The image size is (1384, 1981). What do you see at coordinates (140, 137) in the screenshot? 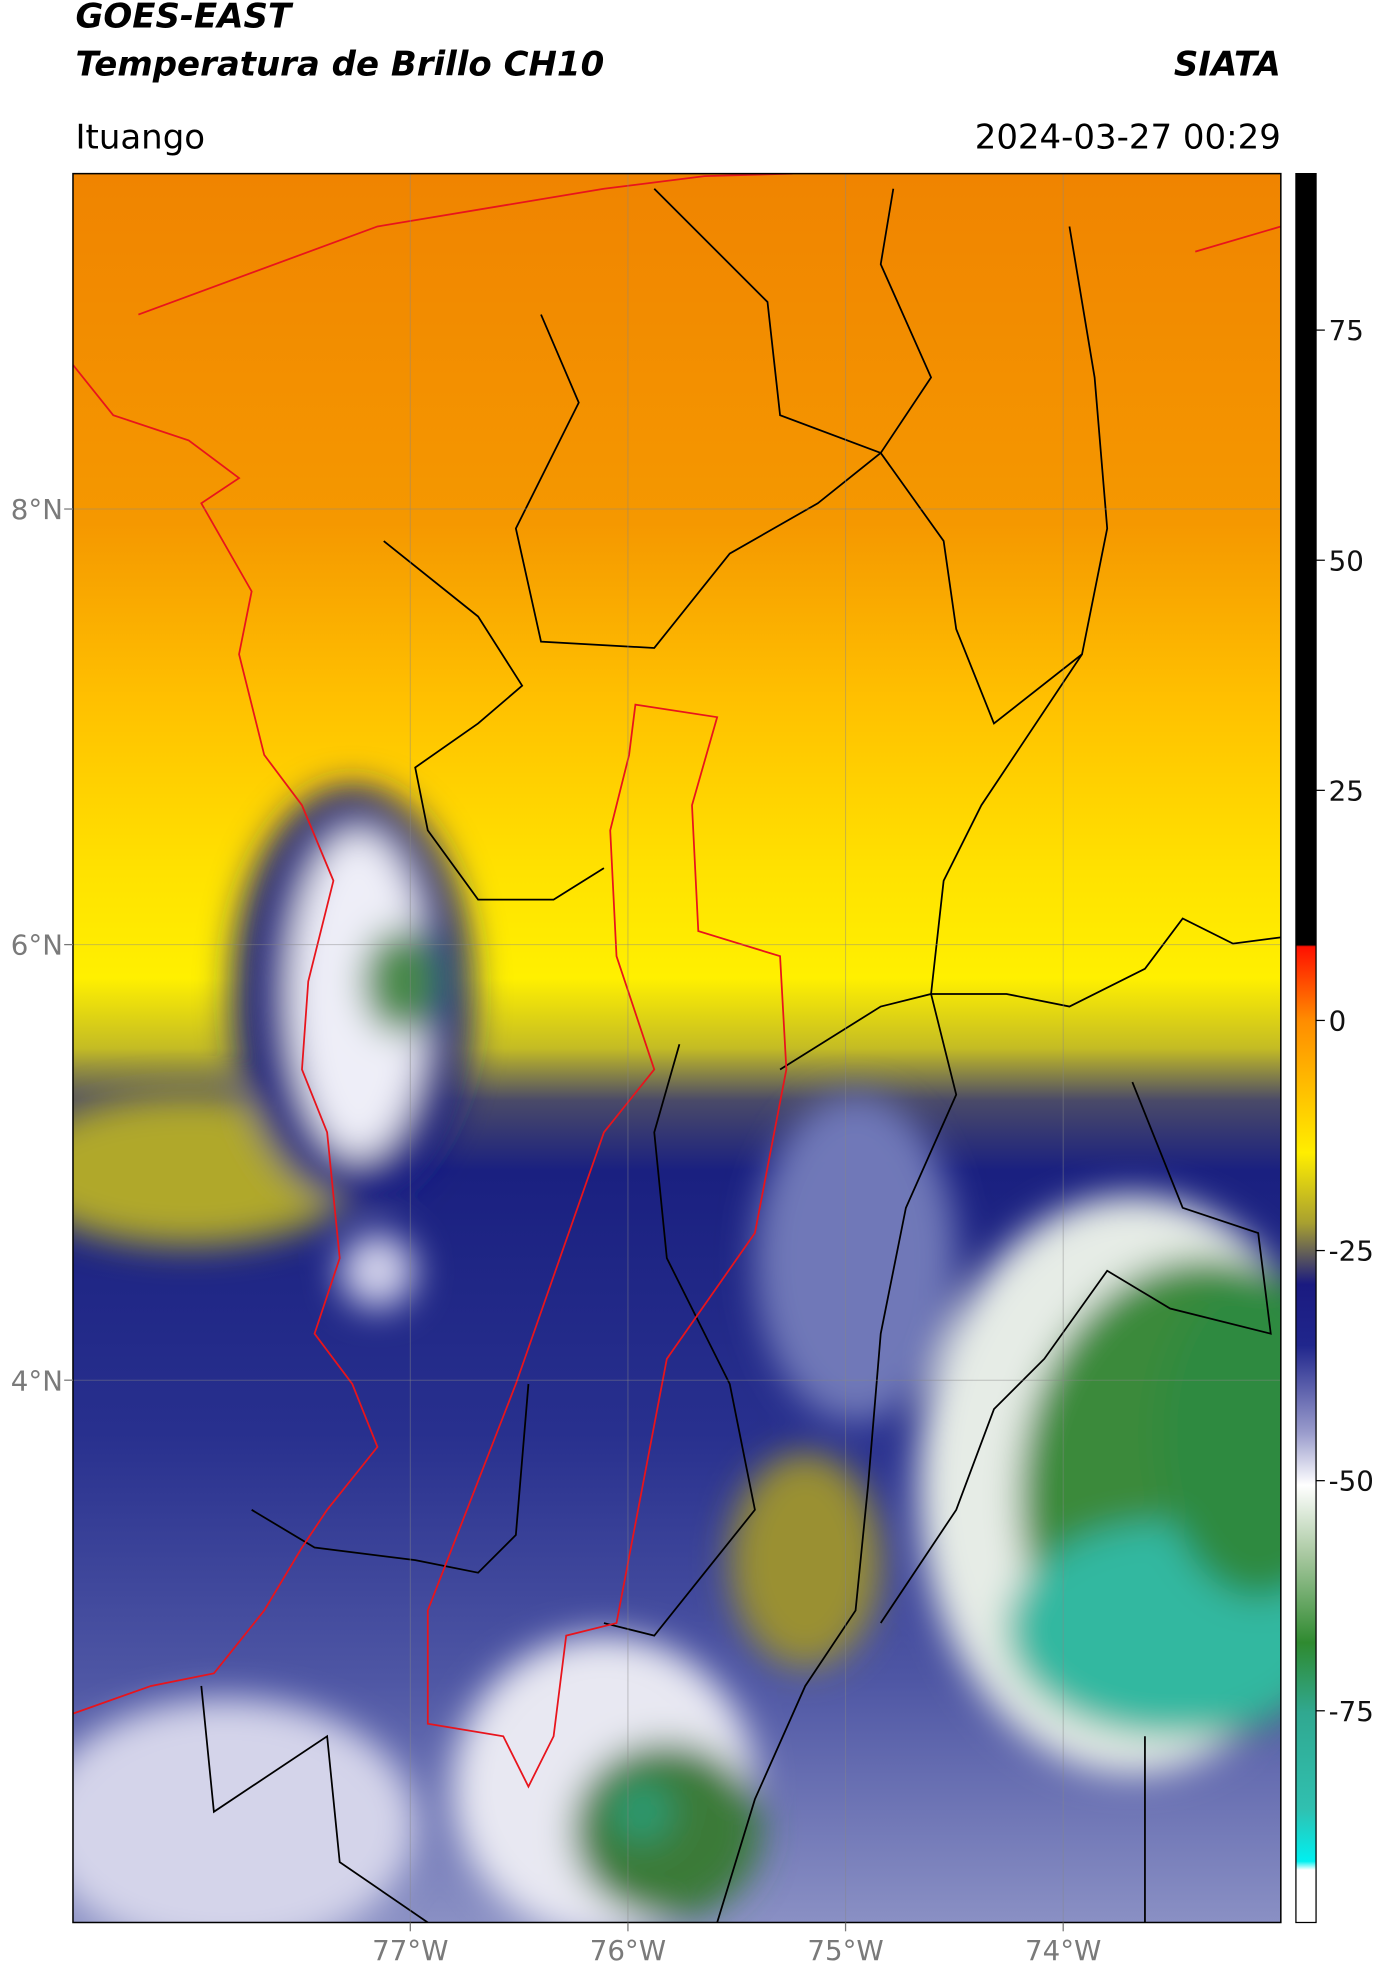
I see `location: Ituango` at bounding box center [140, 137].